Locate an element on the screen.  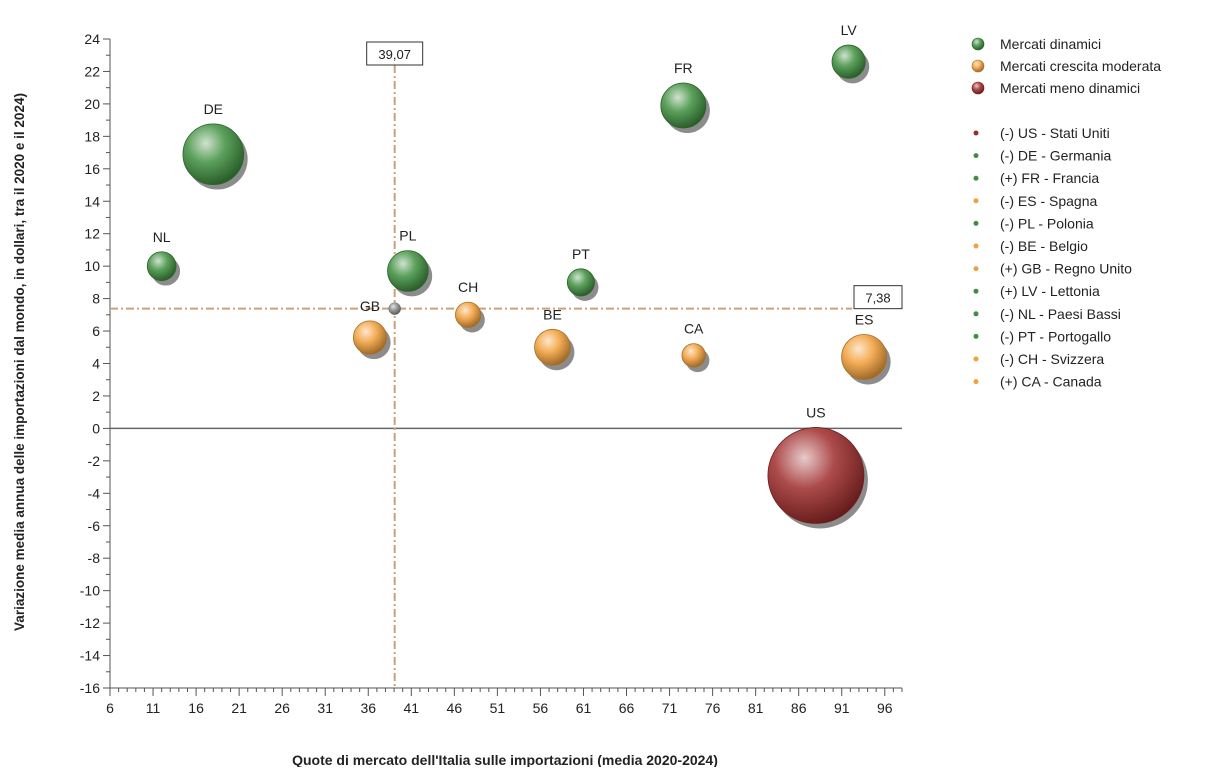
legend-country-label-pt: (-) PT - Portogallo is located at coordinates (1055, 336).